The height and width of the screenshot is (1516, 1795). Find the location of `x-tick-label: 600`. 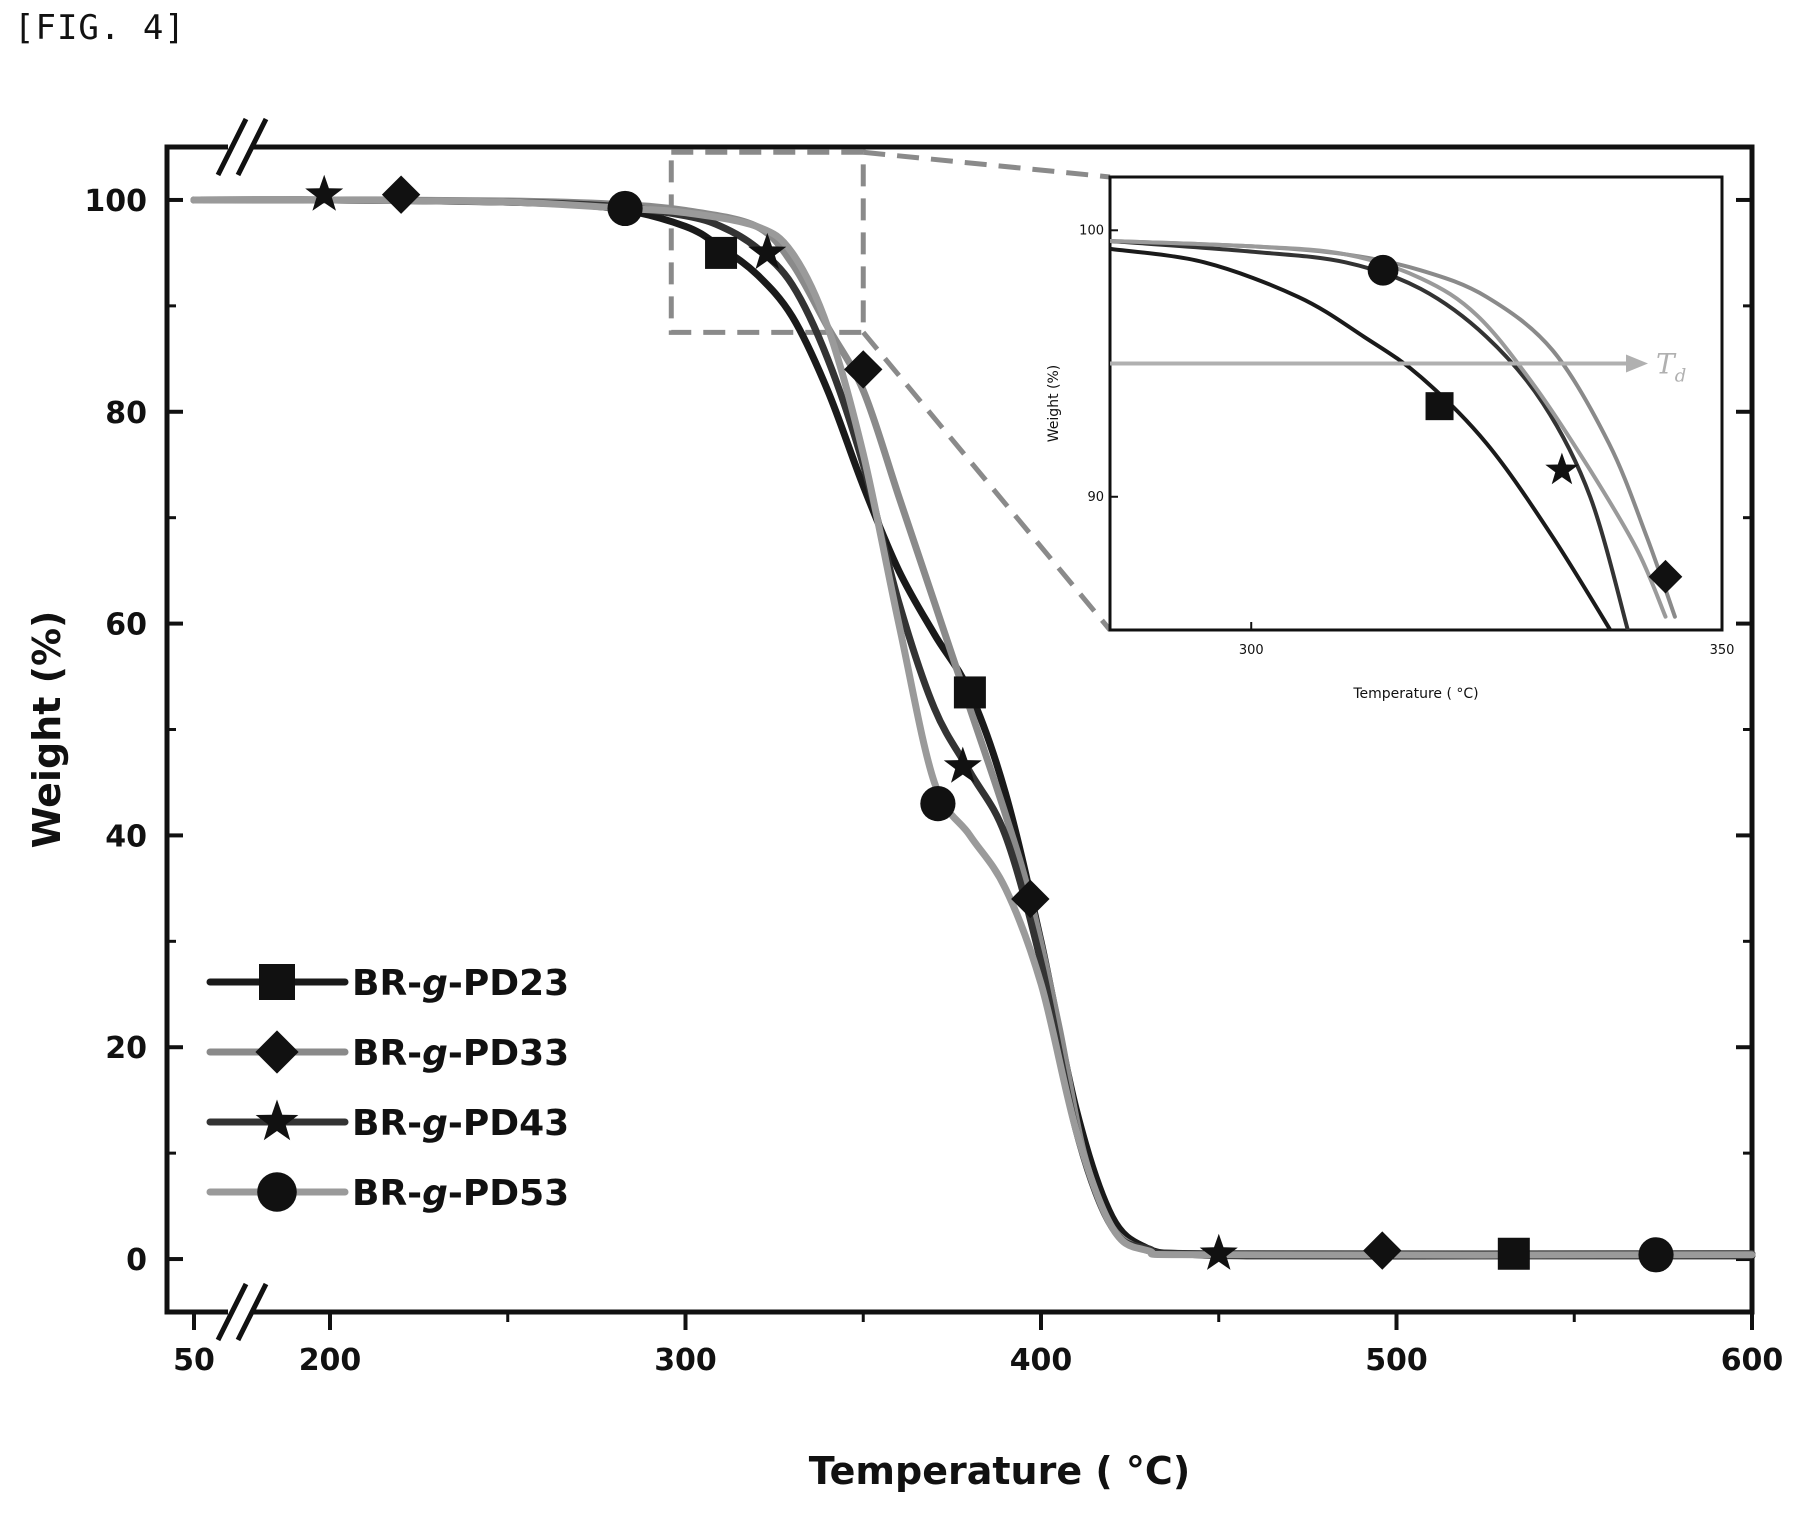

x-tick-label: 600 is located at coordinates (1752, 1360).